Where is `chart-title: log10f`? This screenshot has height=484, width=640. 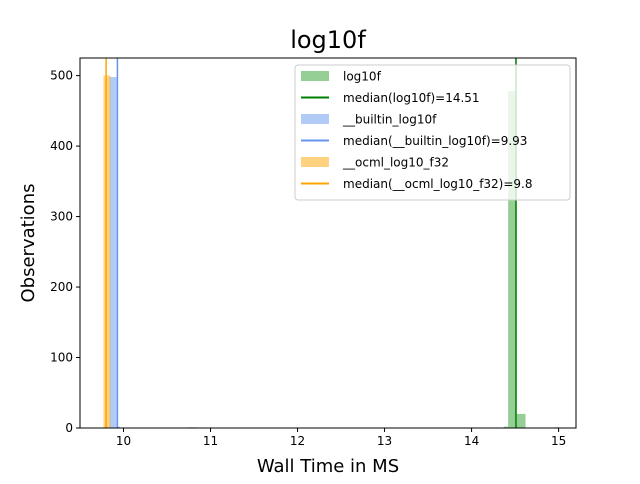
chart-title: log10f is located at coordinates (328, 40).